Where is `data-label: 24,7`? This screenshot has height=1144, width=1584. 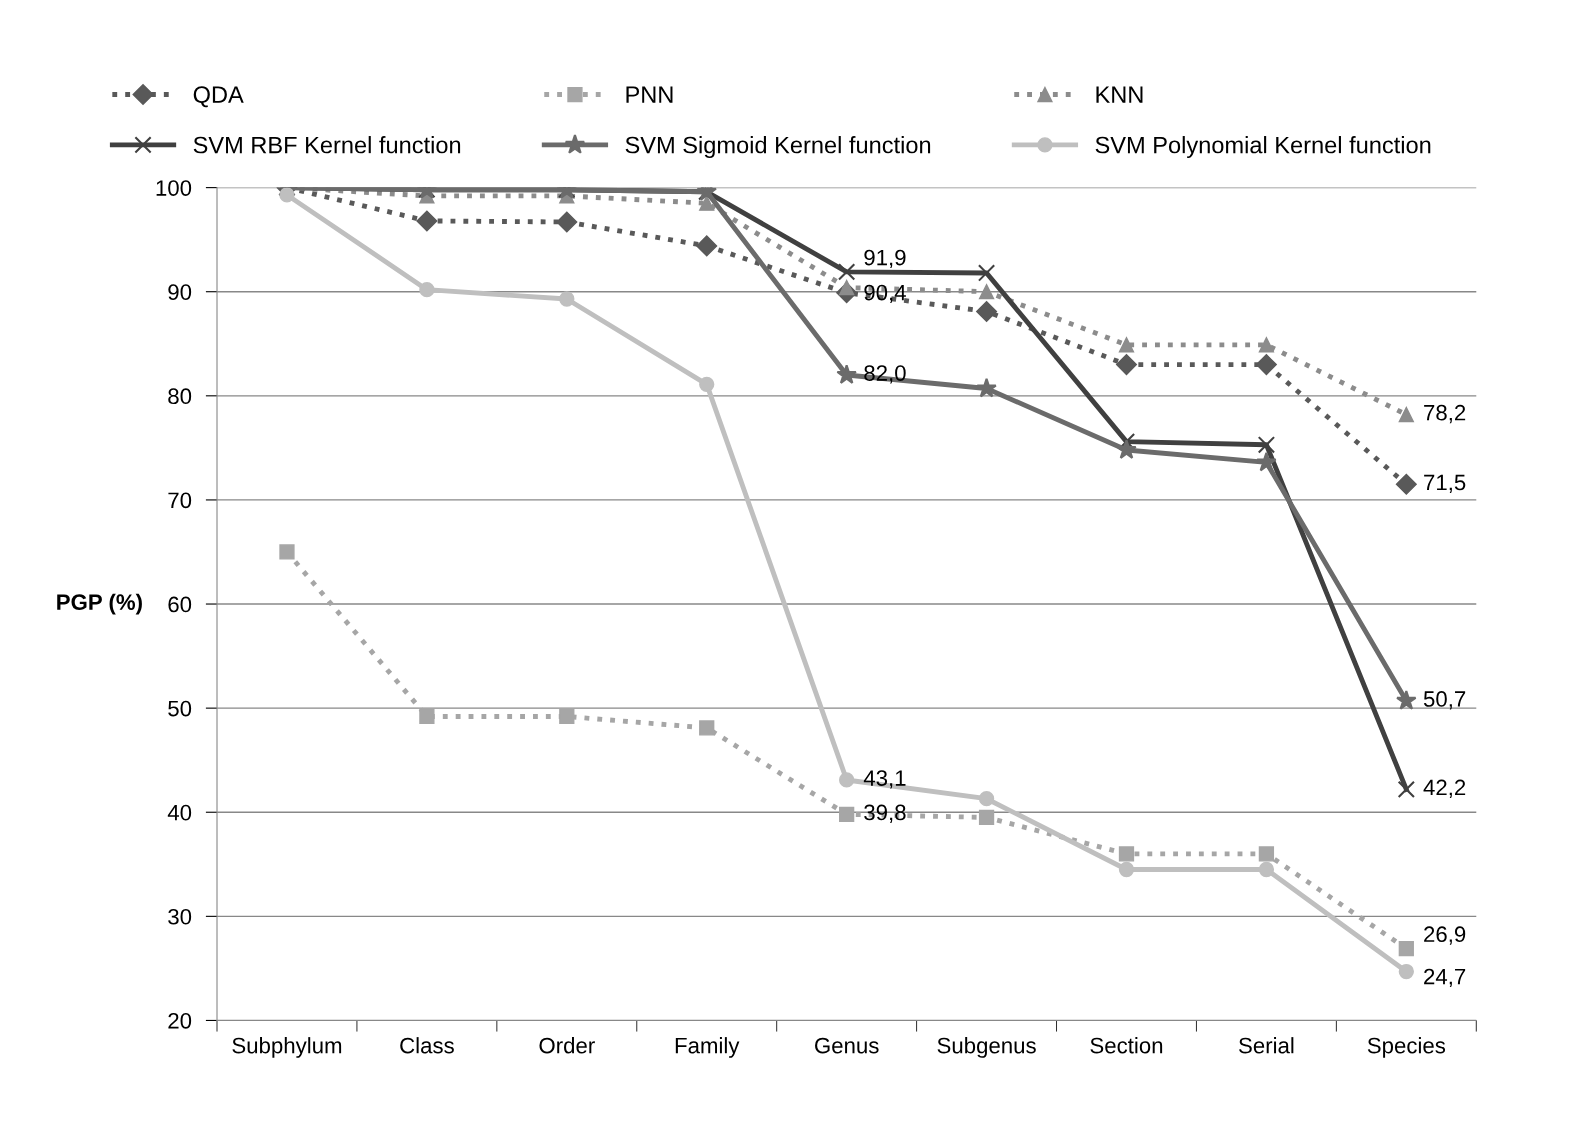 data-label: 24,7 is located at coordinates (1445, 978).